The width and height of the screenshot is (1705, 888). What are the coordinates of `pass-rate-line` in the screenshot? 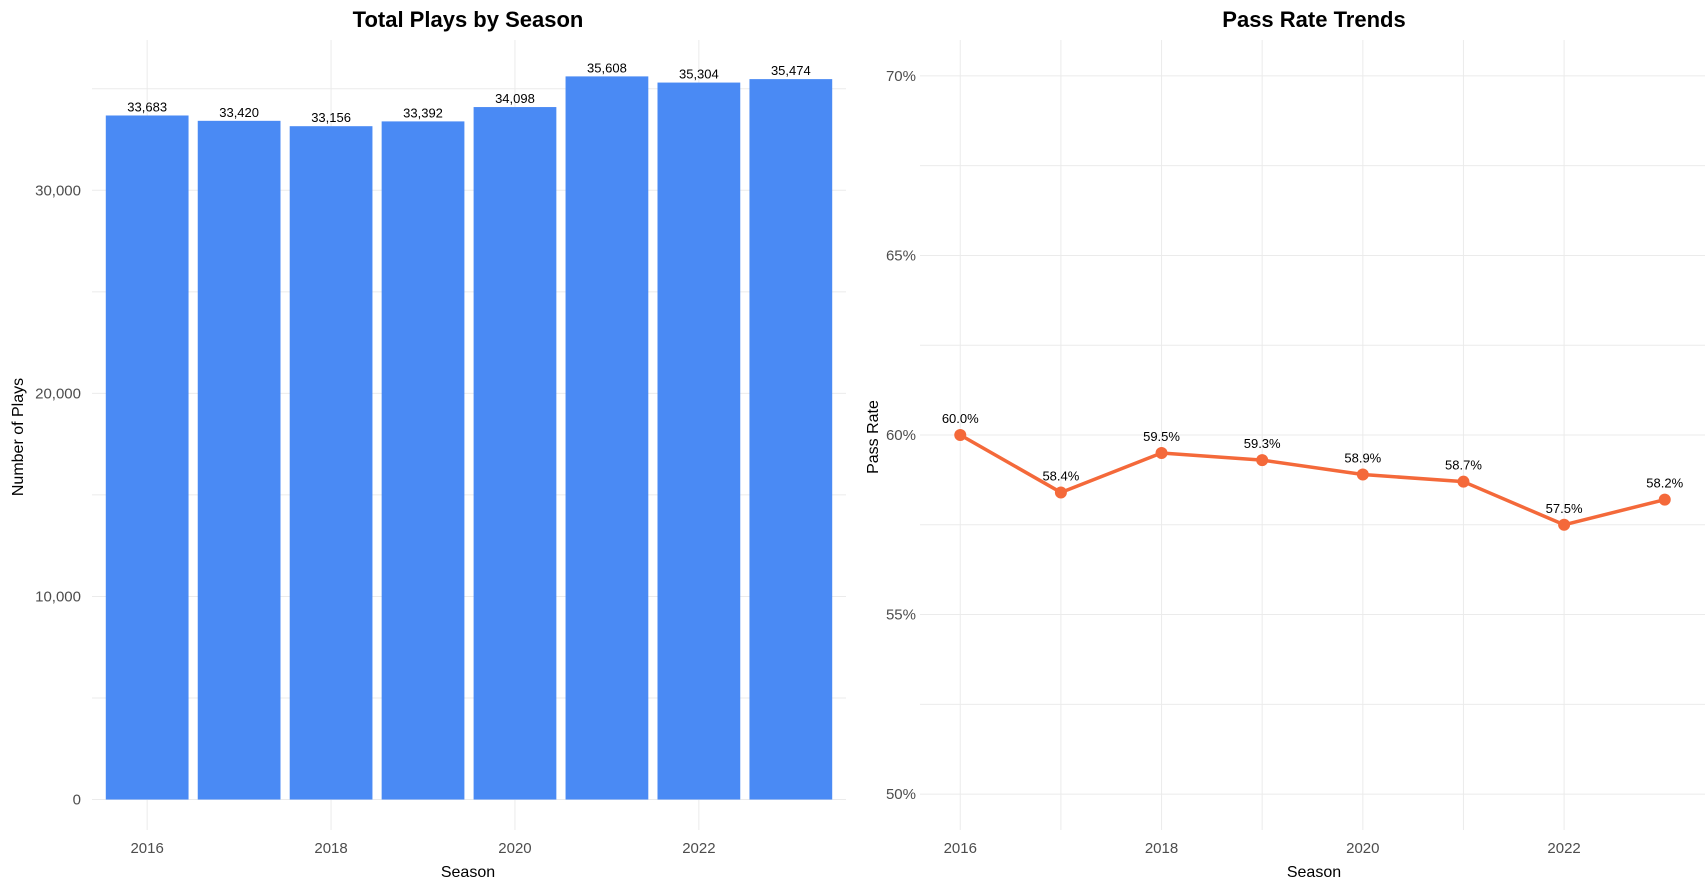 It's located at (1312, 480).